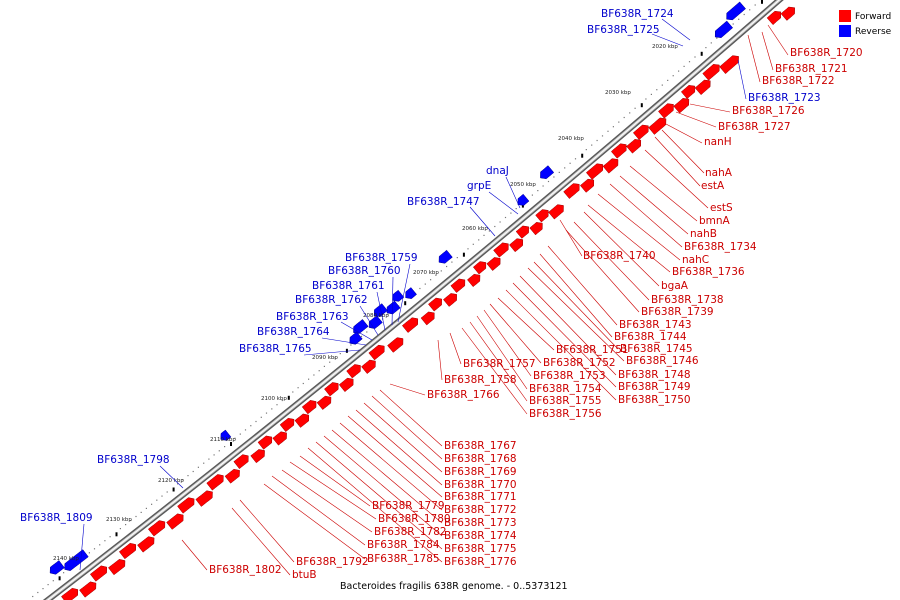 This screenshot has height=600, width=900. I want to click on gene-label: BF638R_1722, so click(798, 81).